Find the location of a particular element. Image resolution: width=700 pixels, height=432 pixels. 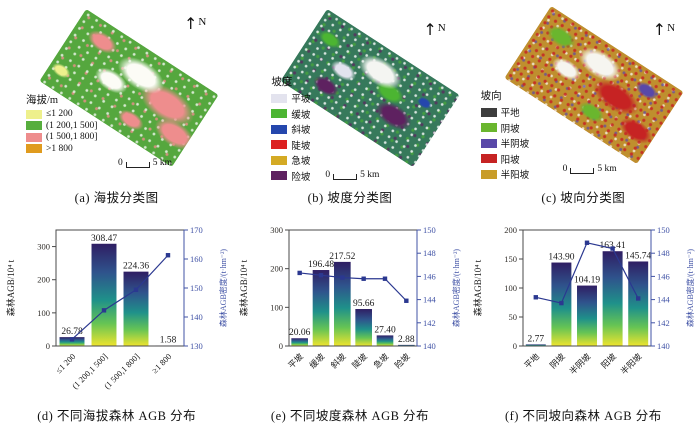

legend-label: (1 500,1 800] is located at coordinates (72, 137).